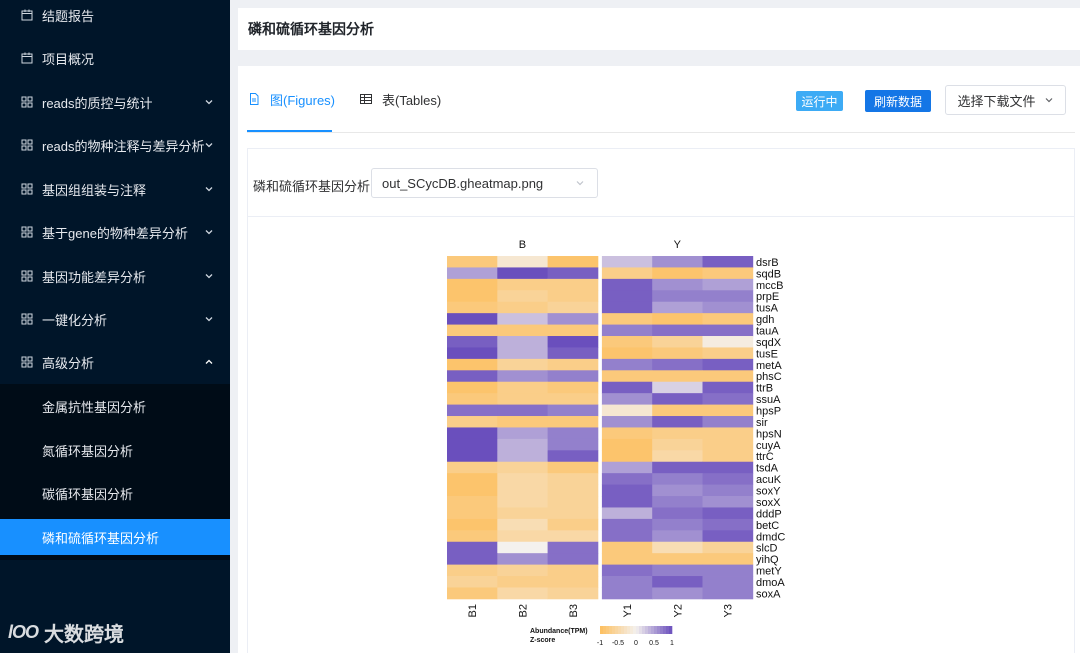 This screenshot has height=653, width=1080. What do you see at coordinates (898, 101) in the screenshot?
I see `refresh-data-button: 刷新数据` at bounding box center [898, 101].